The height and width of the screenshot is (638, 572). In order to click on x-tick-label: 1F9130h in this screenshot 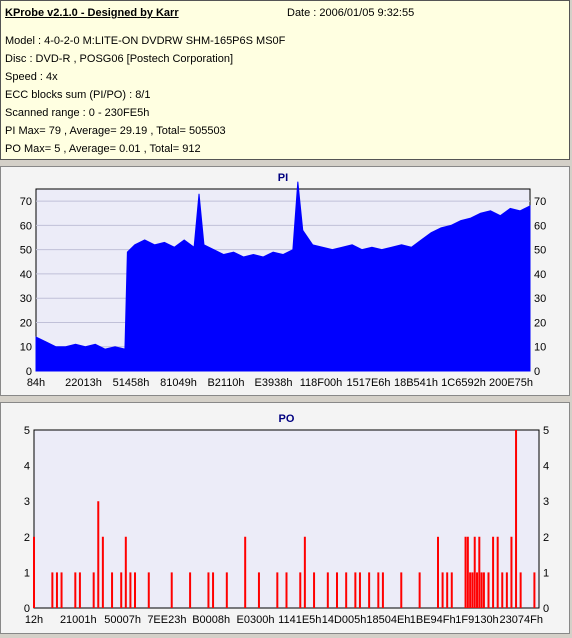, I will do `click(476, 620)`.